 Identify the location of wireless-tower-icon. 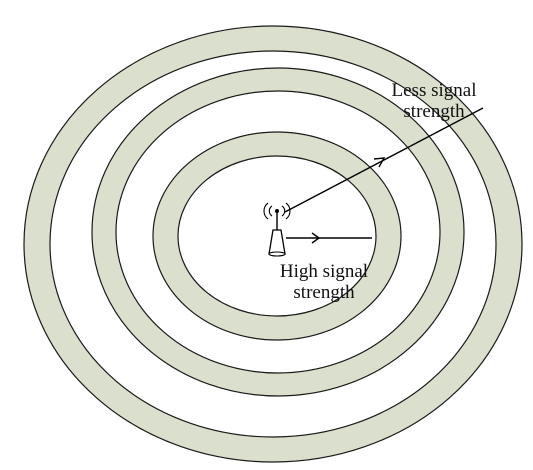
(277, 233).